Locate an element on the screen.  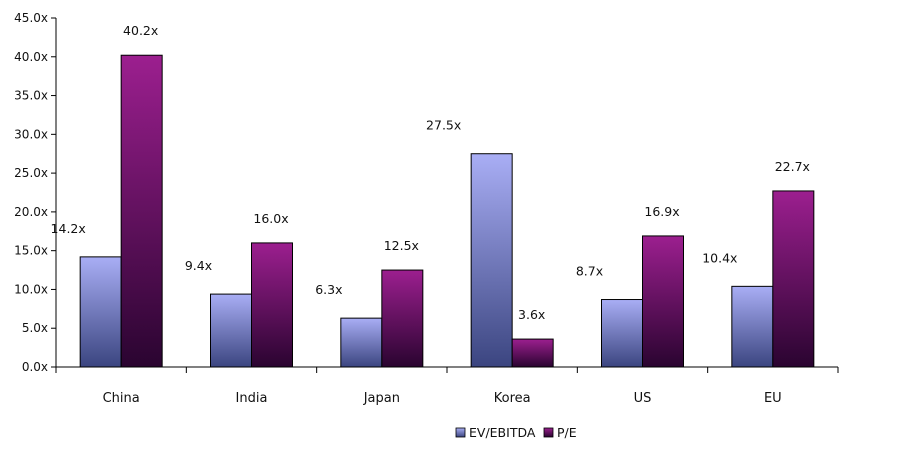
y-tick-label: 0.0x is located at coordinates (35, 367).